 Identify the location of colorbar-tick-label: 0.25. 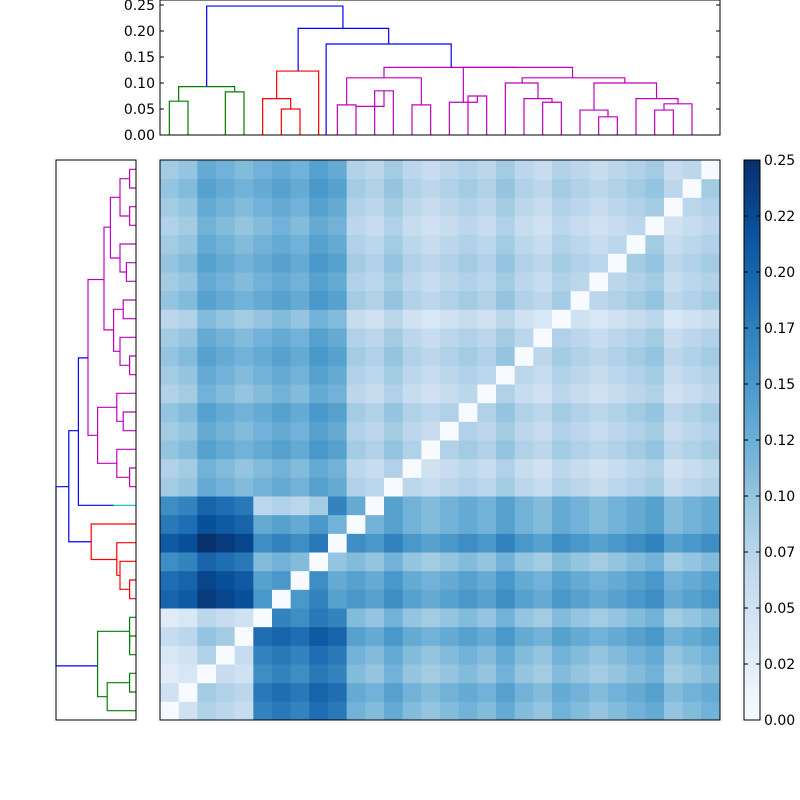
(779, 161).